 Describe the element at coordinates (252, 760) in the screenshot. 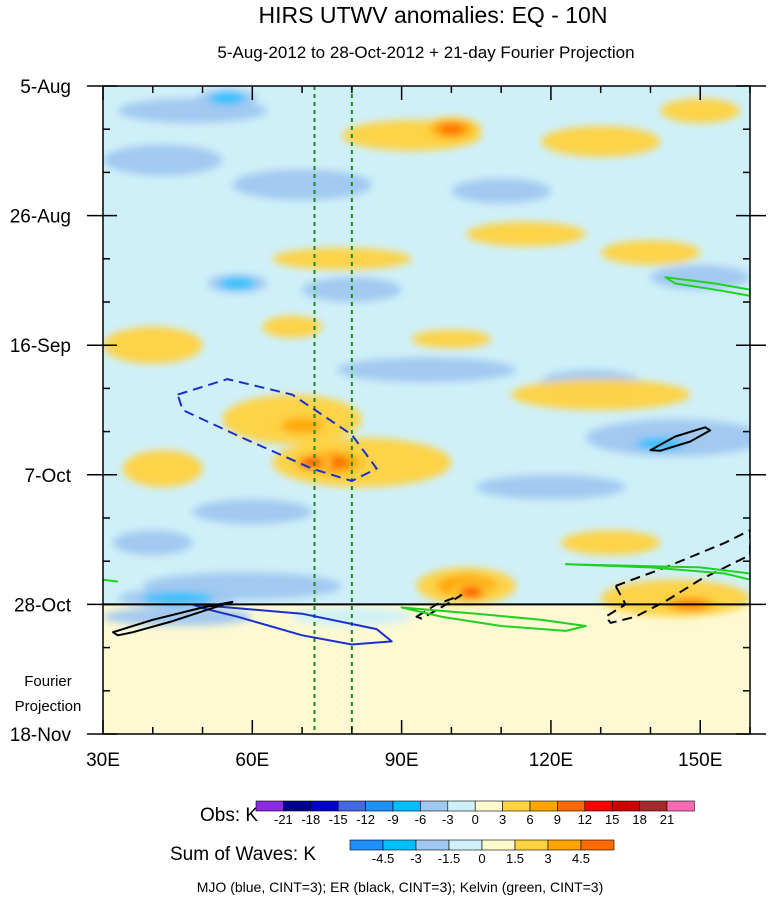

I see `x-tick-label: 60E` at that location.